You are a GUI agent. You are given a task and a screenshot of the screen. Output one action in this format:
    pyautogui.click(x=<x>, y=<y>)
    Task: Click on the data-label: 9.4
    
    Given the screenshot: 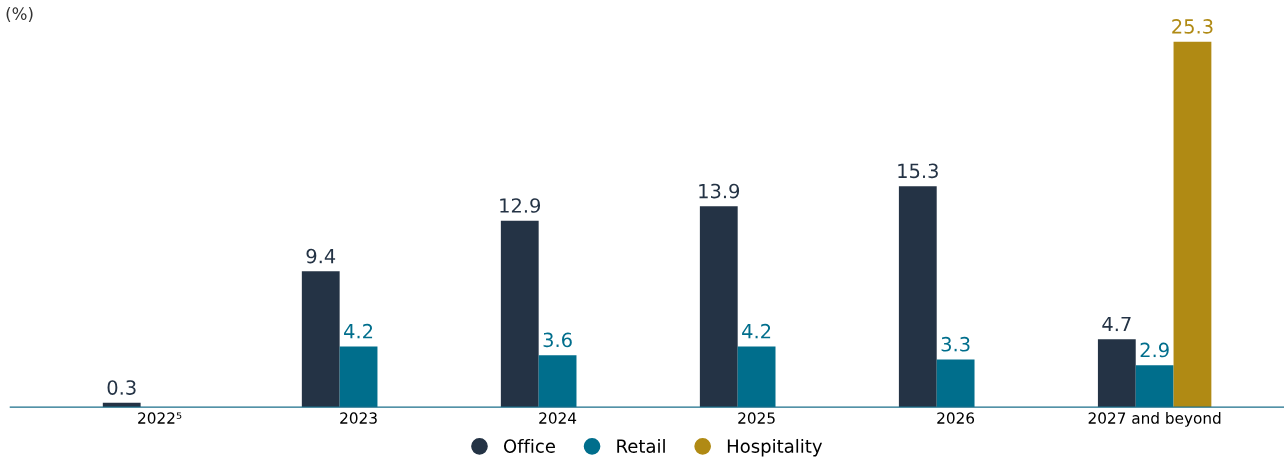 What is the action you would take?
    pyautogui.click(x=321, y=256)
    